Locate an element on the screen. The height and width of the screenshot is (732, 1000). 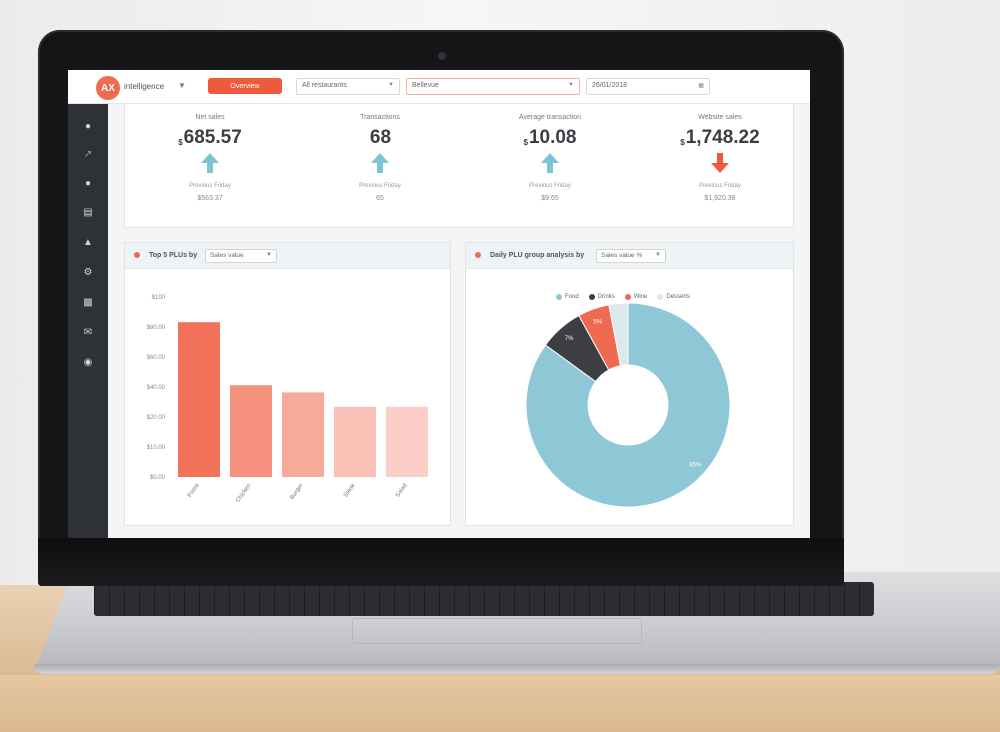
legend-label: Food is located at coordinates (572, 297).